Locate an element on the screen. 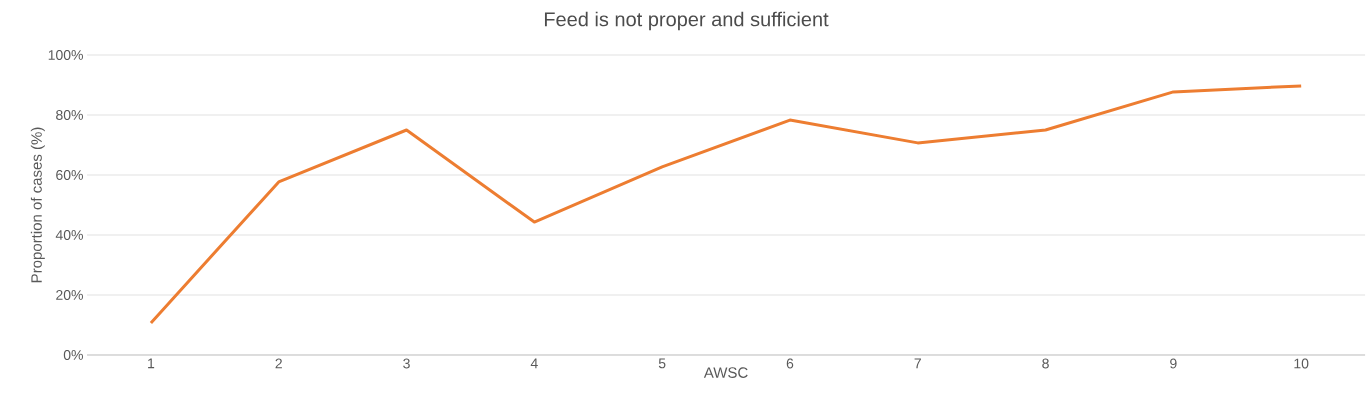  x-tick-label: 3 is located at coordinates (406, 363).